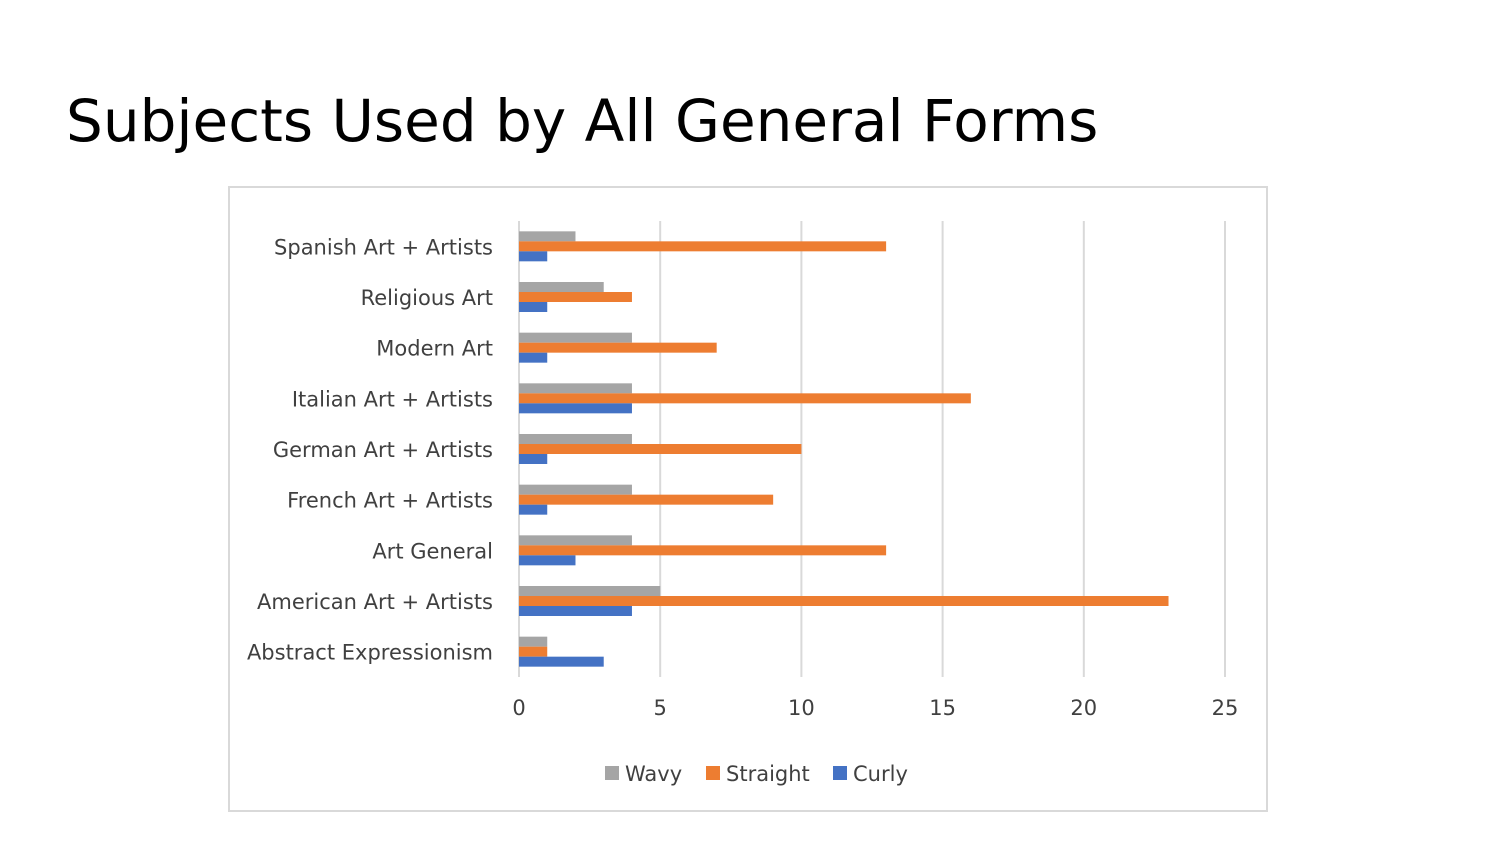  I want to click on x-tick-label: 20, so click(1083, 708).